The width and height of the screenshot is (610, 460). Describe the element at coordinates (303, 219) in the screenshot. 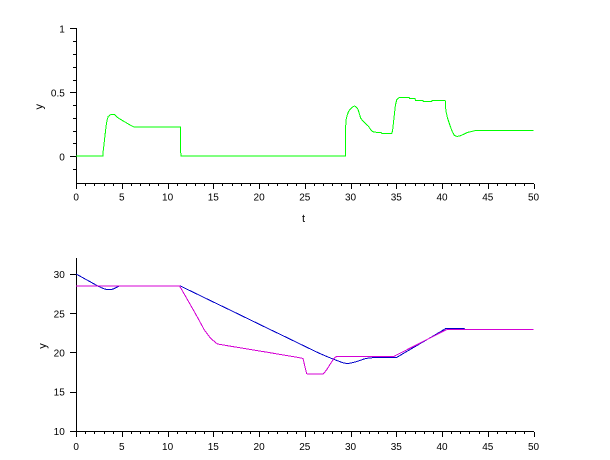

I see `svg-text: t` at that location.